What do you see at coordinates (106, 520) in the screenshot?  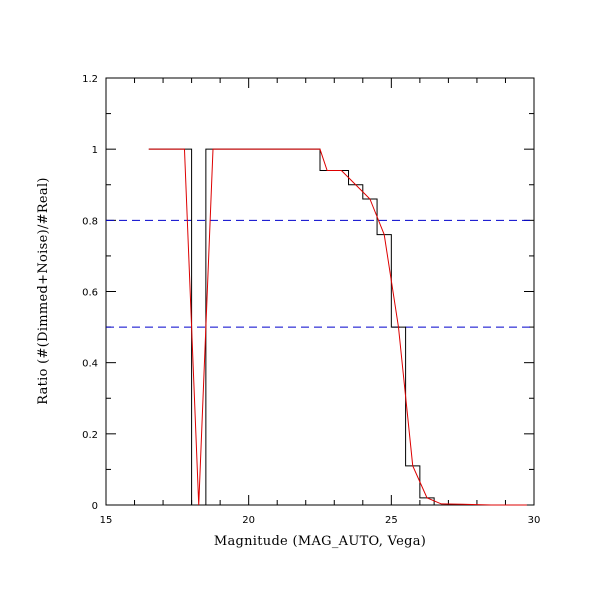 I see `x-tick-label: 15` at bounding box center [106, 520].